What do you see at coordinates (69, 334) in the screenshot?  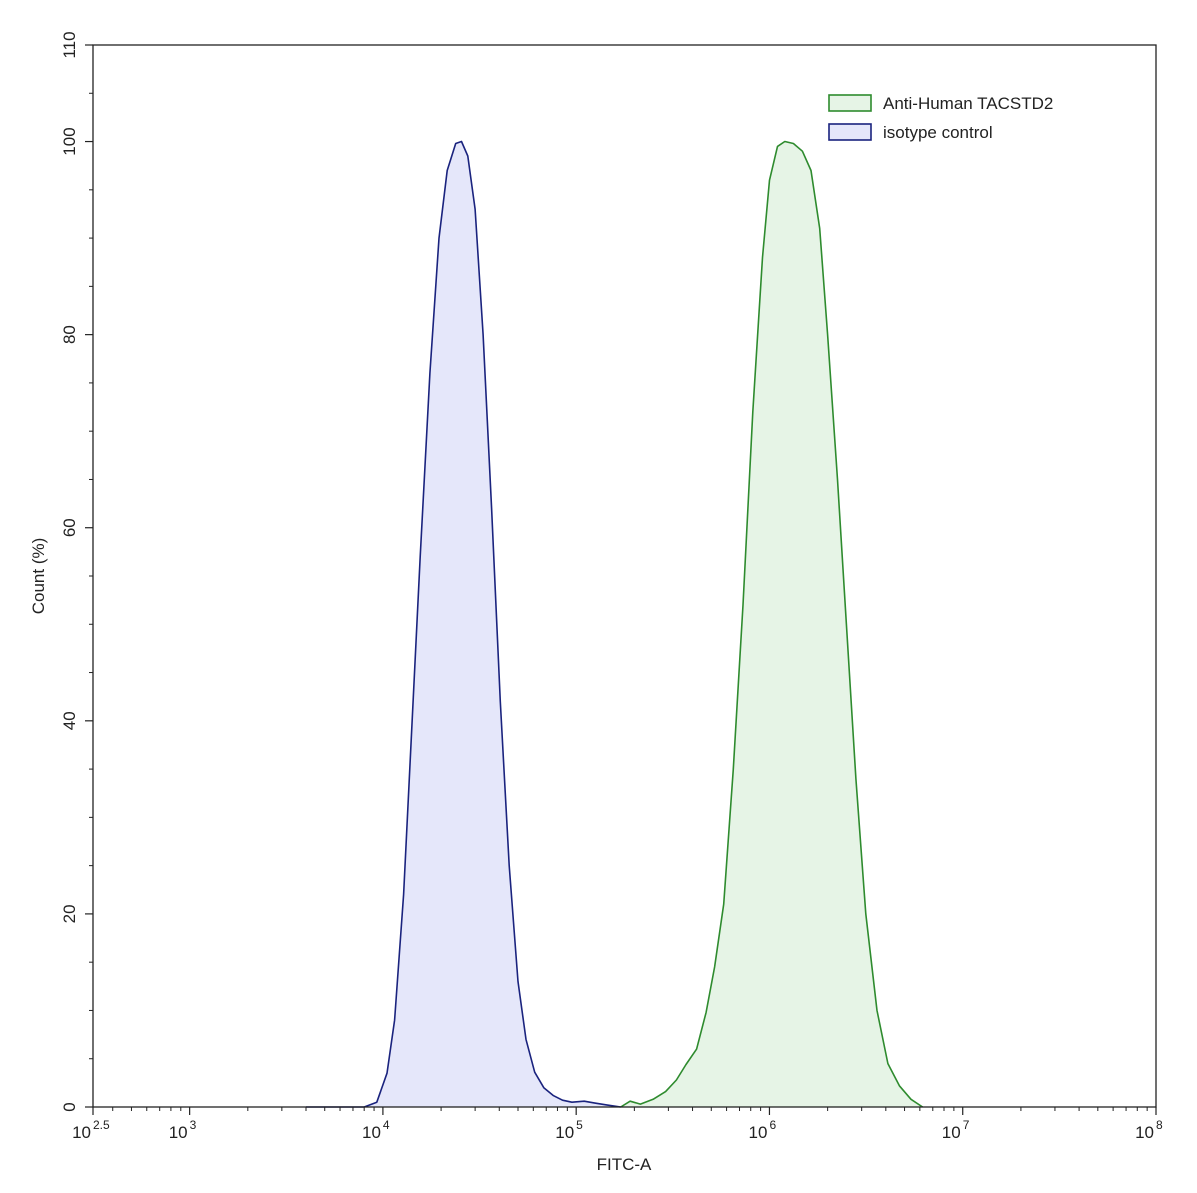 I see `y-tick-label: 80` at bounding box center [69, 334].